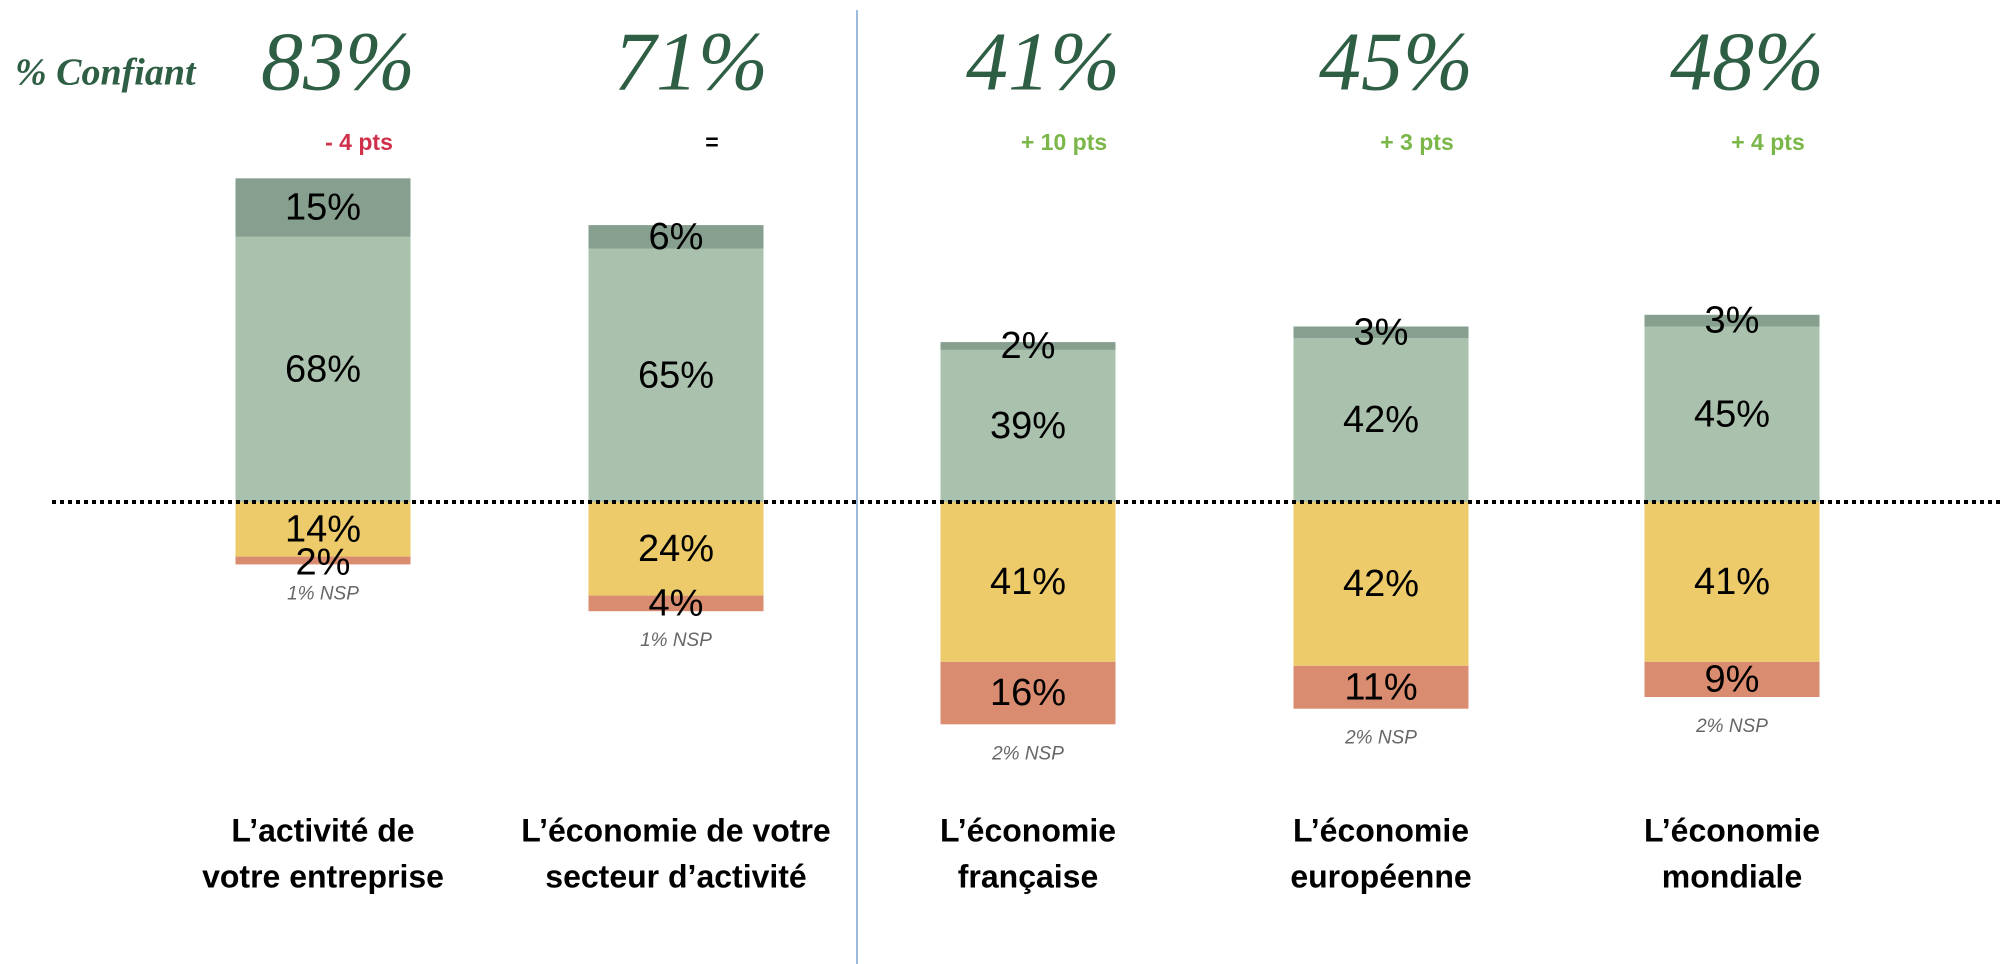 The width and height of the screenshot is (2003, 964). I want to click on category-label: L’économie de votre, so click(675, 830).